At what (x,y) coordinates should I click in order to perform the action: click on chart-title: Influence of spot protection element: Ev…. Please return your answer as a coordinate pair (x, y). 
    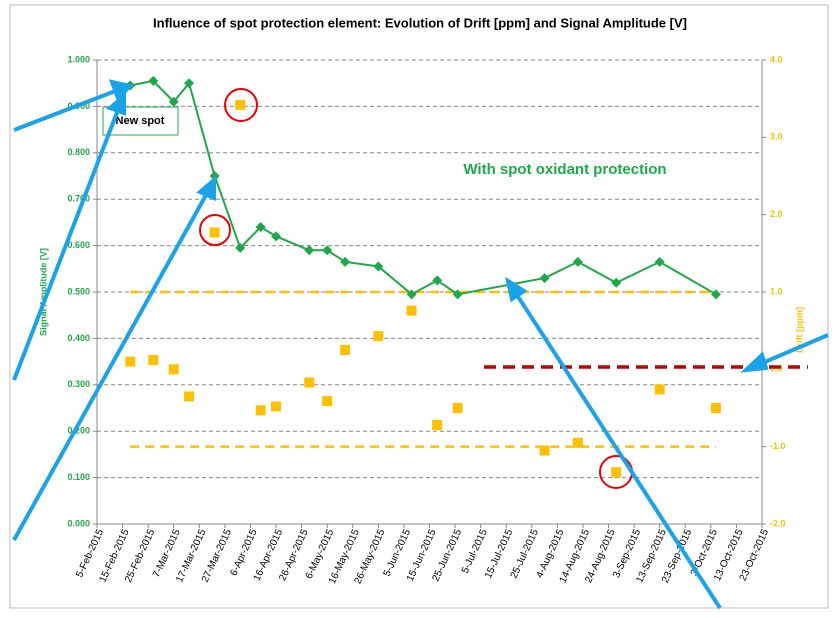
    Looking at the image, I should click on (420, 22).